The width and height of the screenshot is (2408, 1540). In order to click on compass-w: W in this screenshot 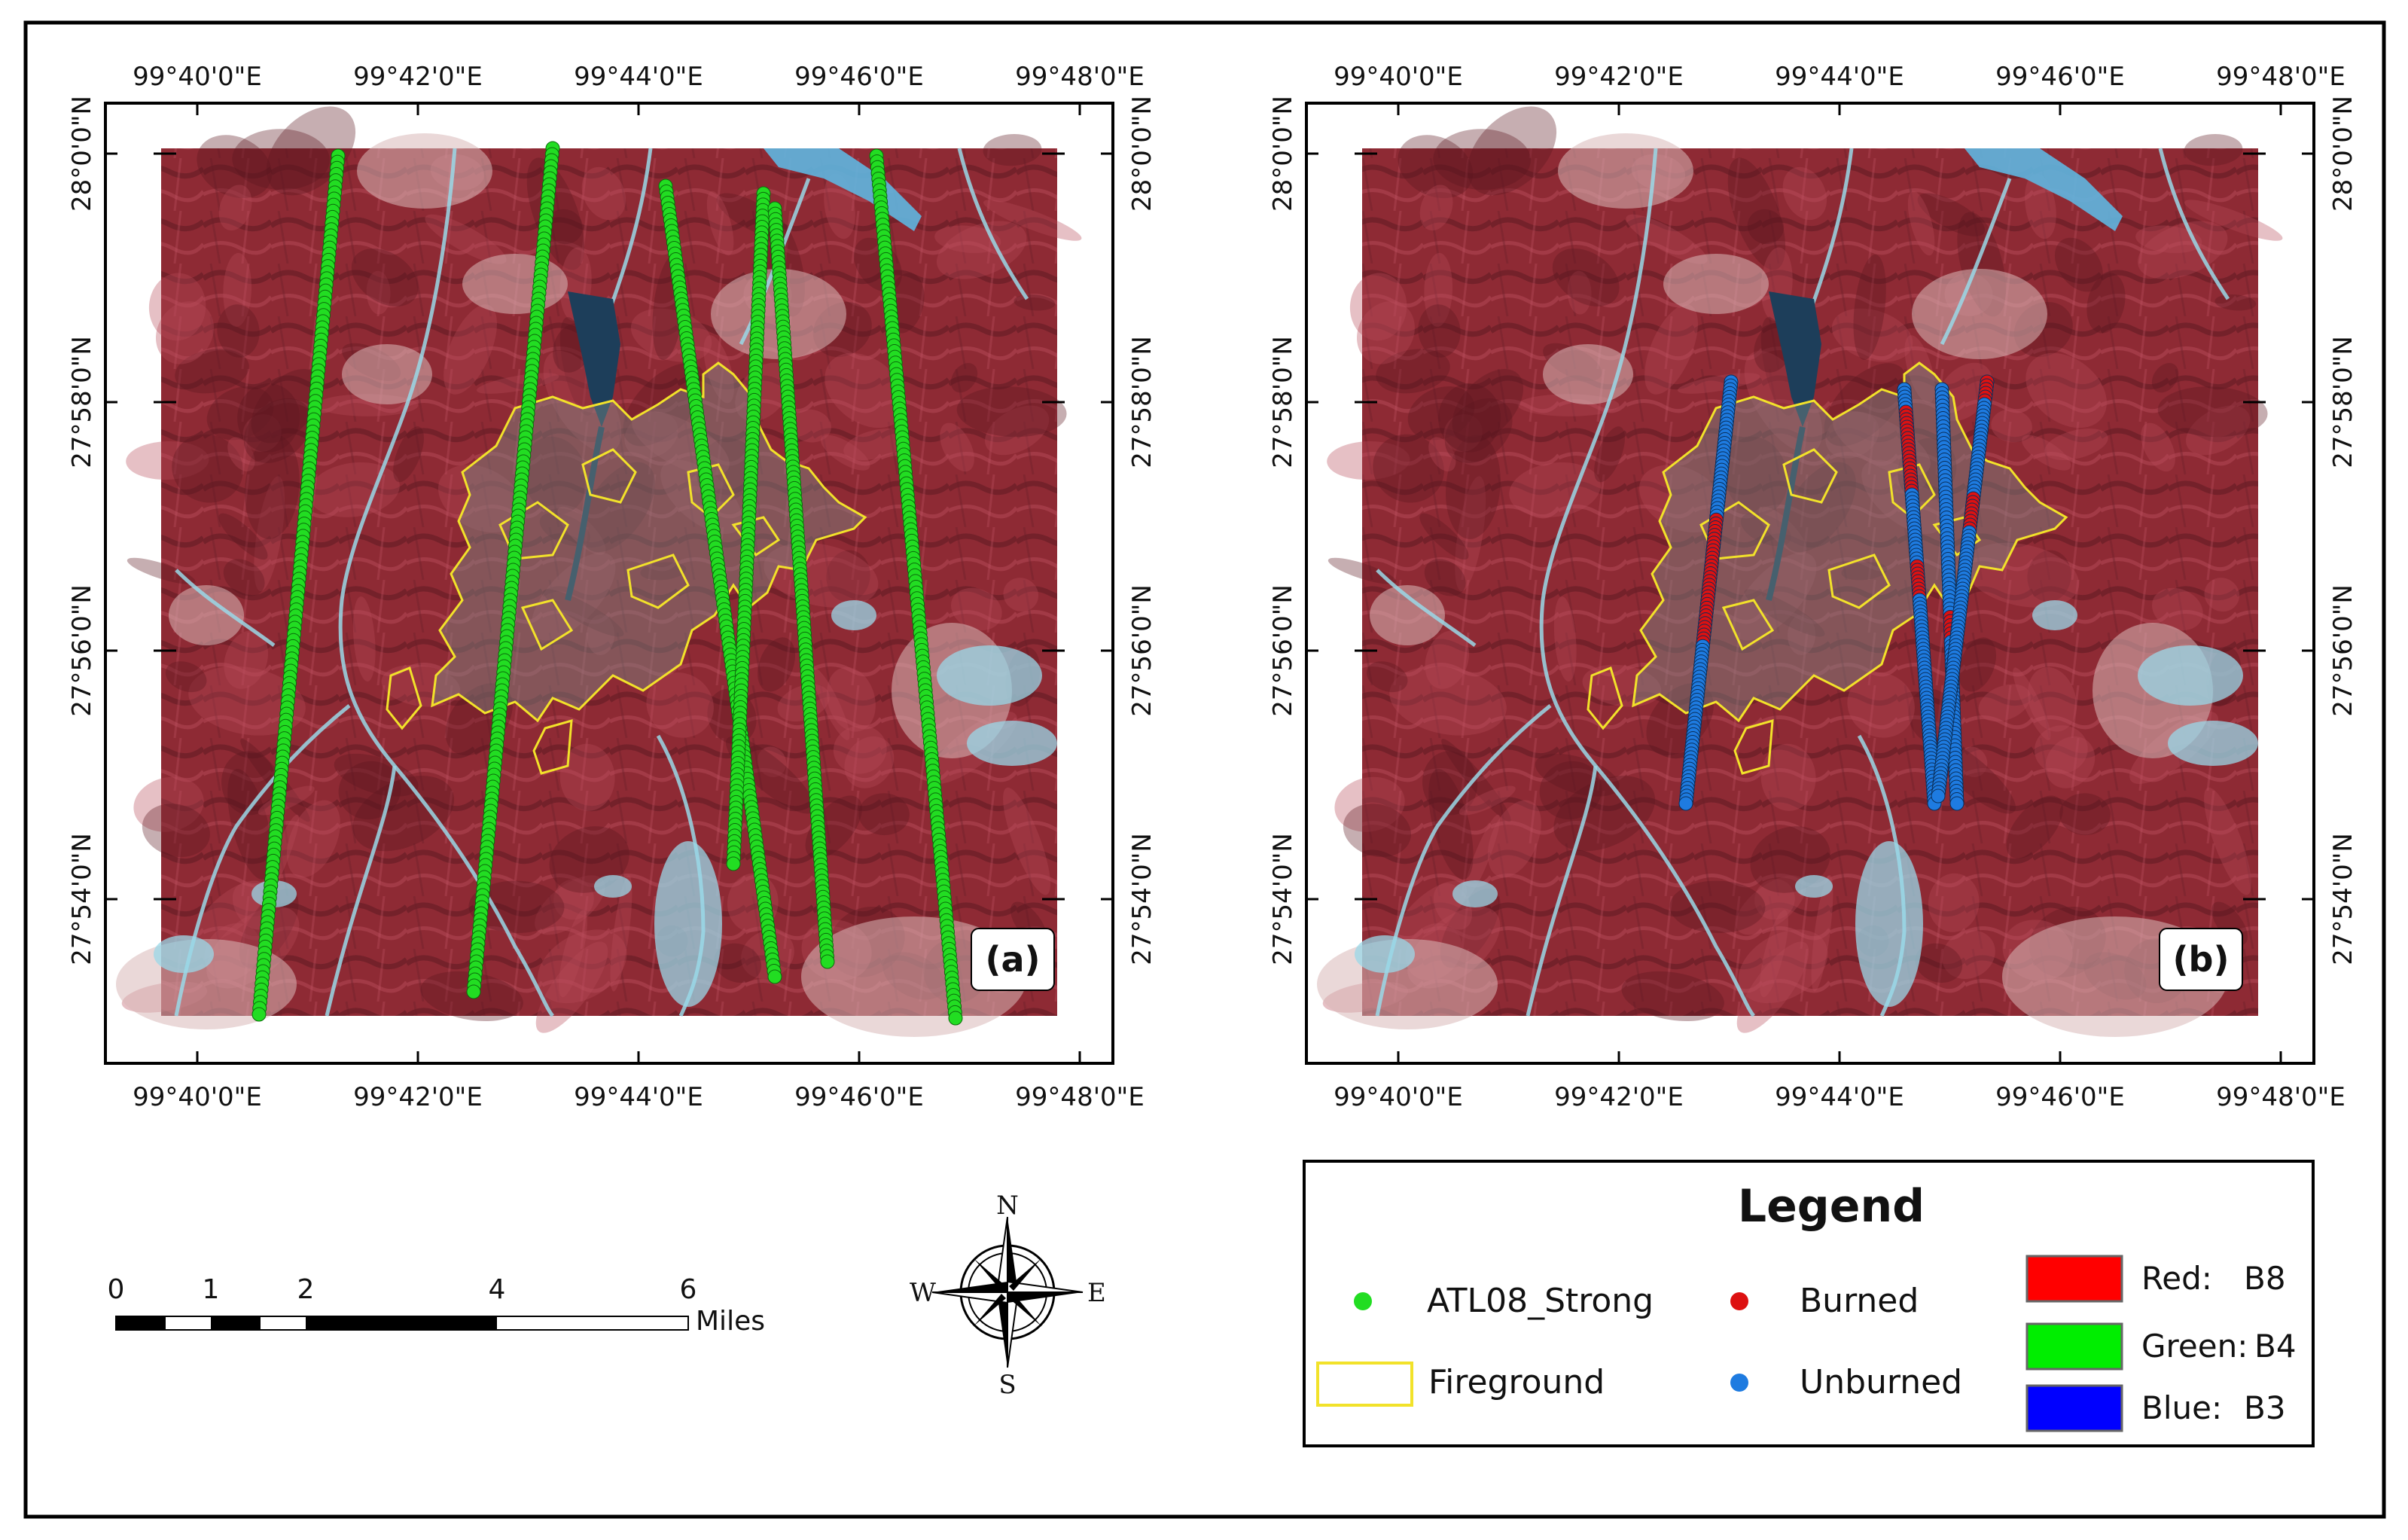, I will do `click(923, 1293)`.